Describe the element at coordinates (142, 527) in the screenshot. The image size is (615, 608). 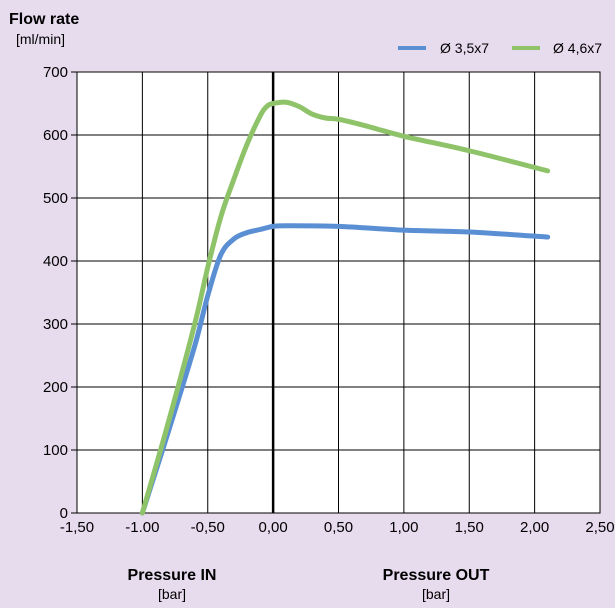
I see `x-tick-label: -1.00` at that location.